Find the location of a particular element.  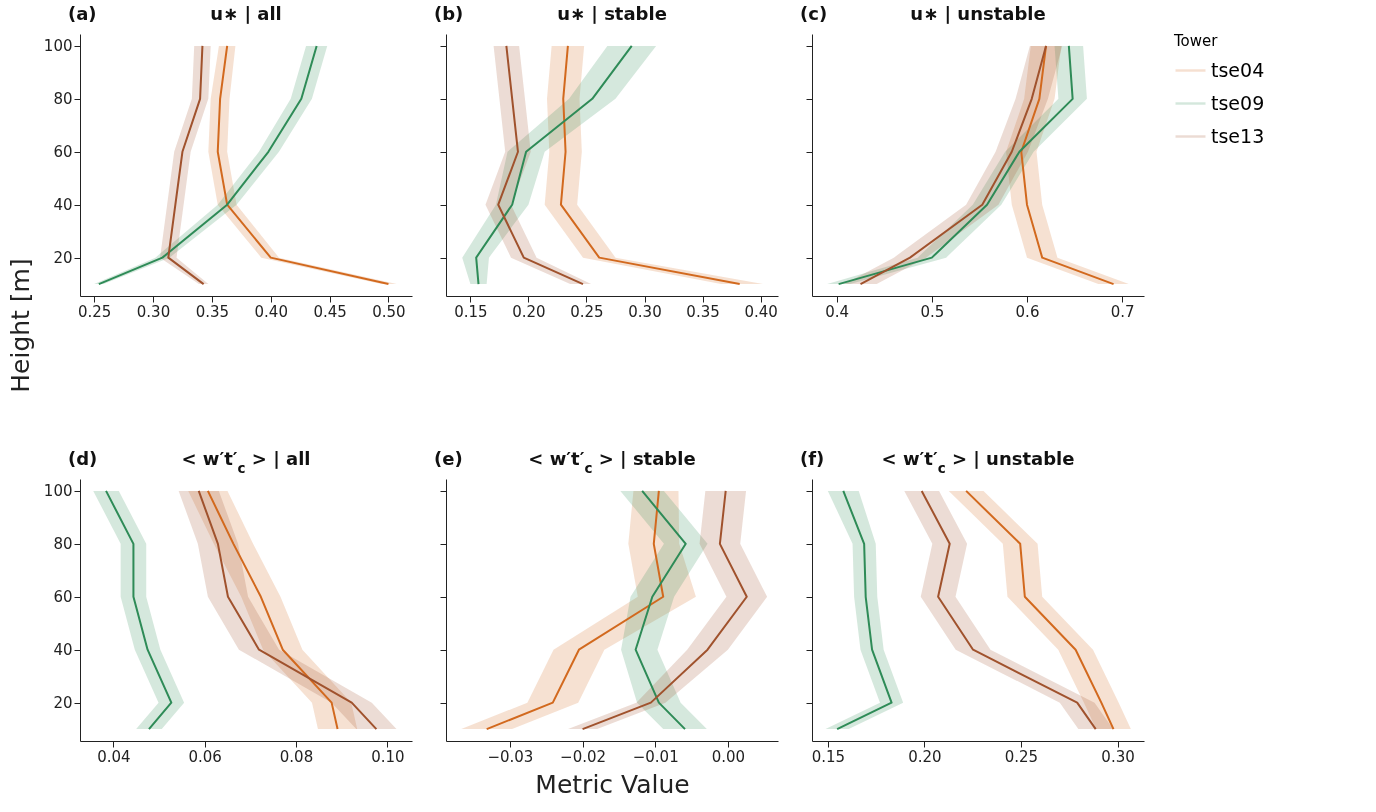

chart-title: < w′t′$_{c}$ > | unstable is located at coordinates (978, 462).